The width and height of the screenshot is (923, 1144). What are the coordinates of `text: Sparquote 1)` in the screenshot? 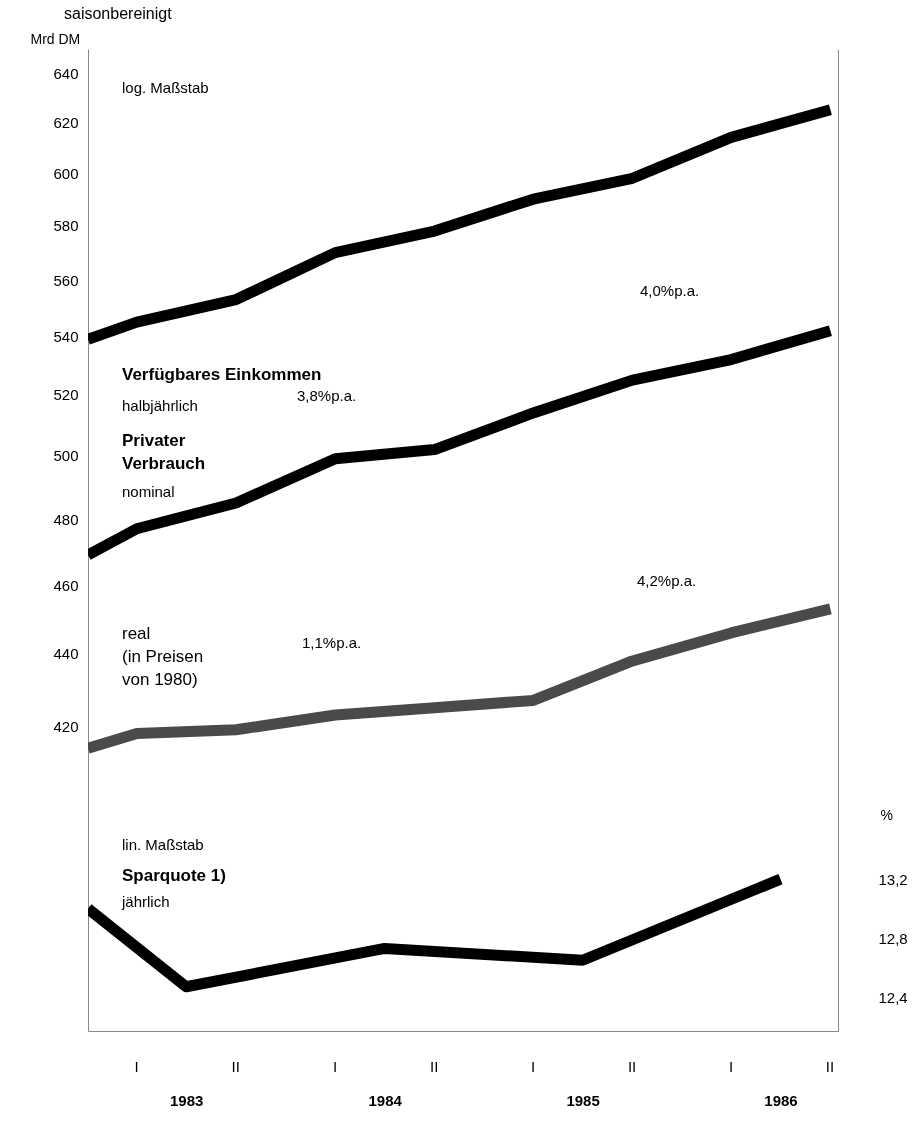 It's located at (174, 875).